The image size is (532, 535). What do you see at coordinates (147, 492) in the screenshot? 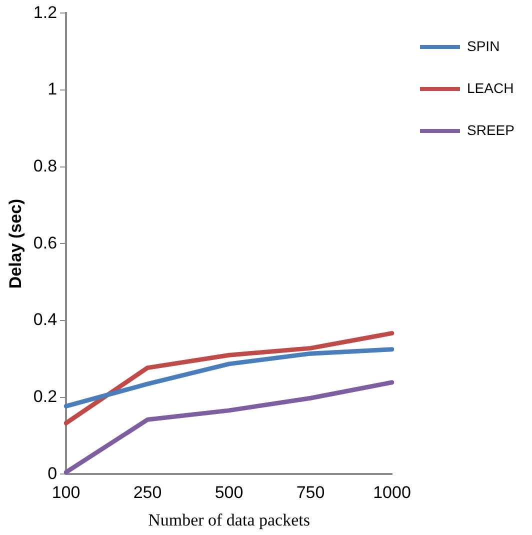
I see `x-tick-label: 250` at bounding box center [147, 492].